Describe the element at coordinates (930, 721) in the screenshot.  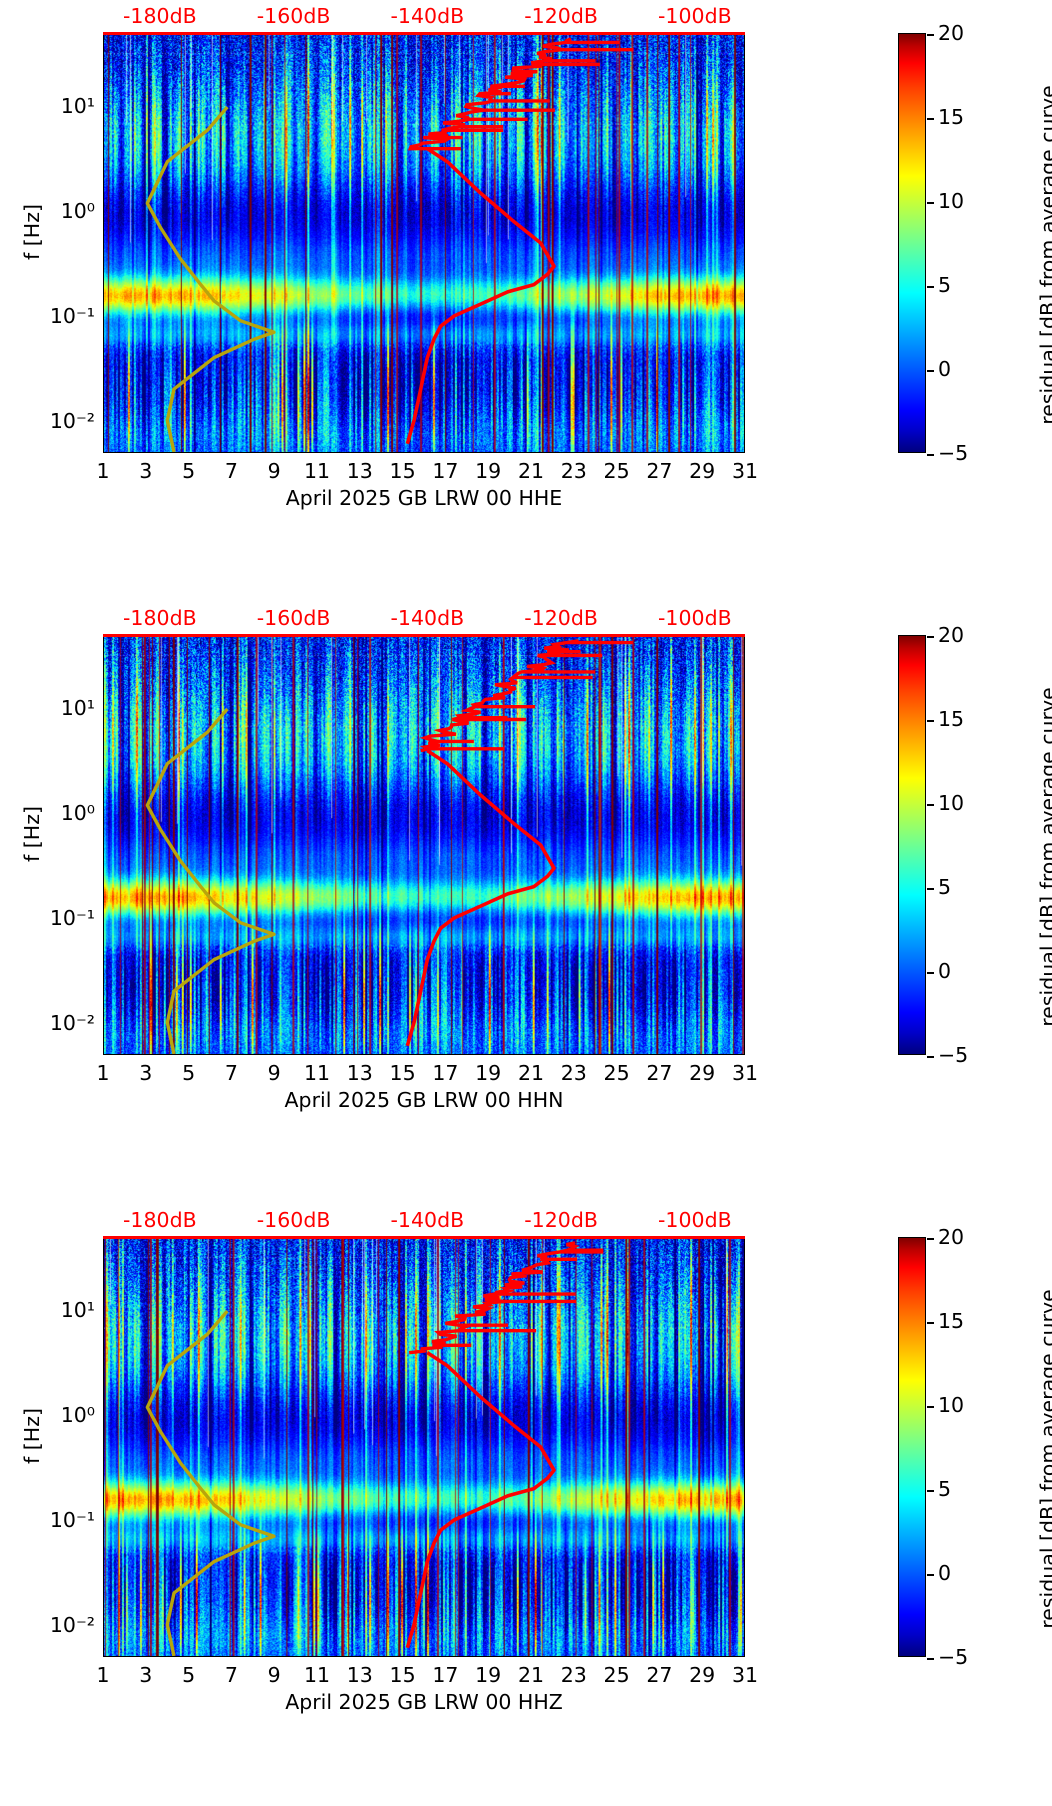
I see `colorbar-tick` at that location.